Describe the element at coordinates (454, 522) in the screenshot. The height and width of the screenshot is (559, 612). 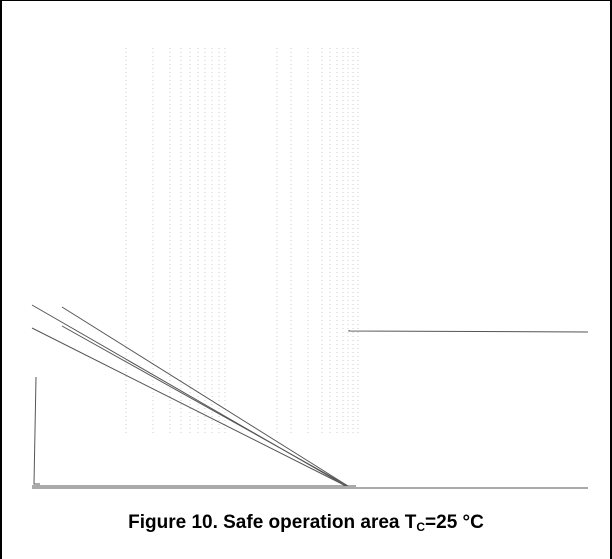
I see `caption-suffix: =25 °C` at that location.